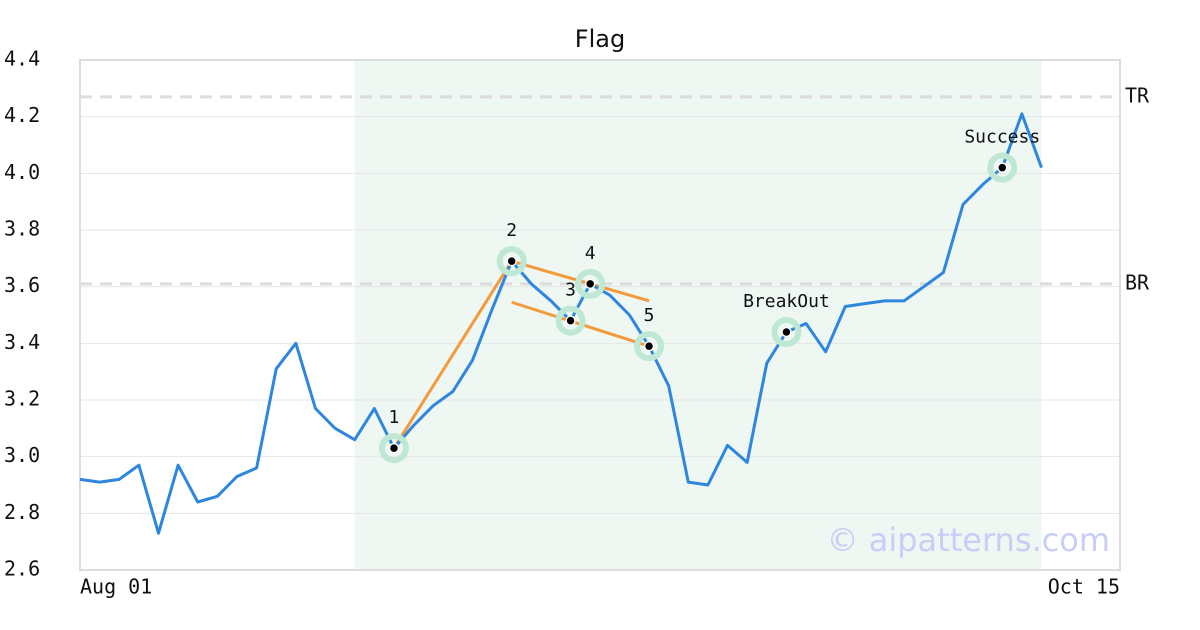 The width and height of the screenshot is (1200, 630). What do you see at coordinates (1084, 587) in the screenshot?
I see `x-tick-label: Oct 15` at bounding box center [1084, 587].